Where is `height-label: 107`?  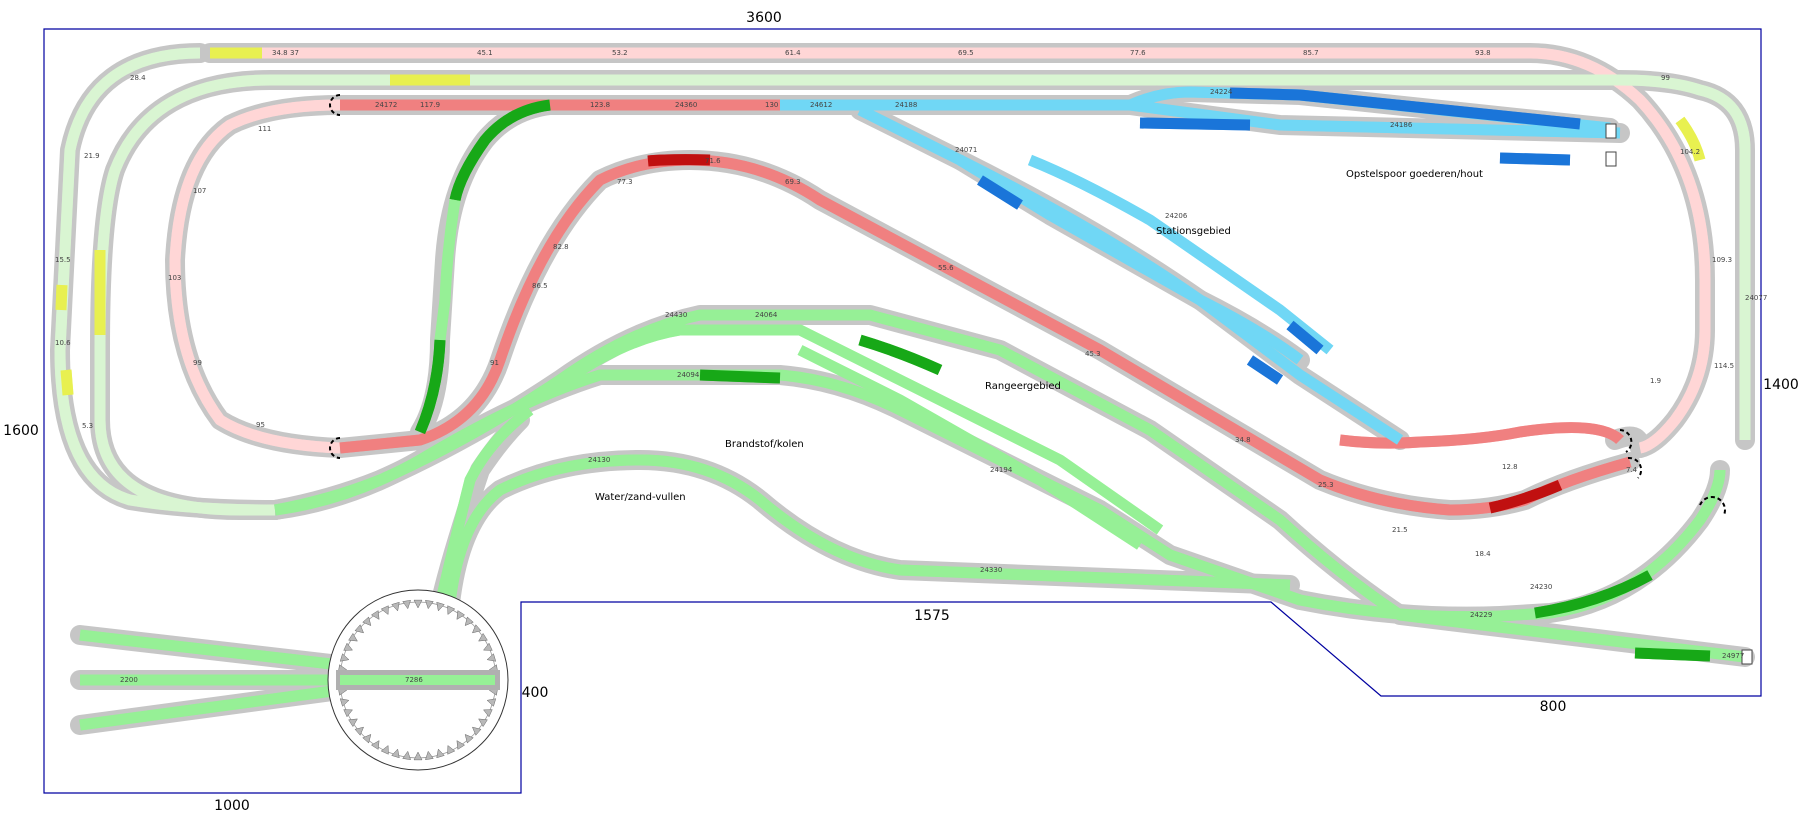
height-label: 107 is located at coordinates (199, 191).